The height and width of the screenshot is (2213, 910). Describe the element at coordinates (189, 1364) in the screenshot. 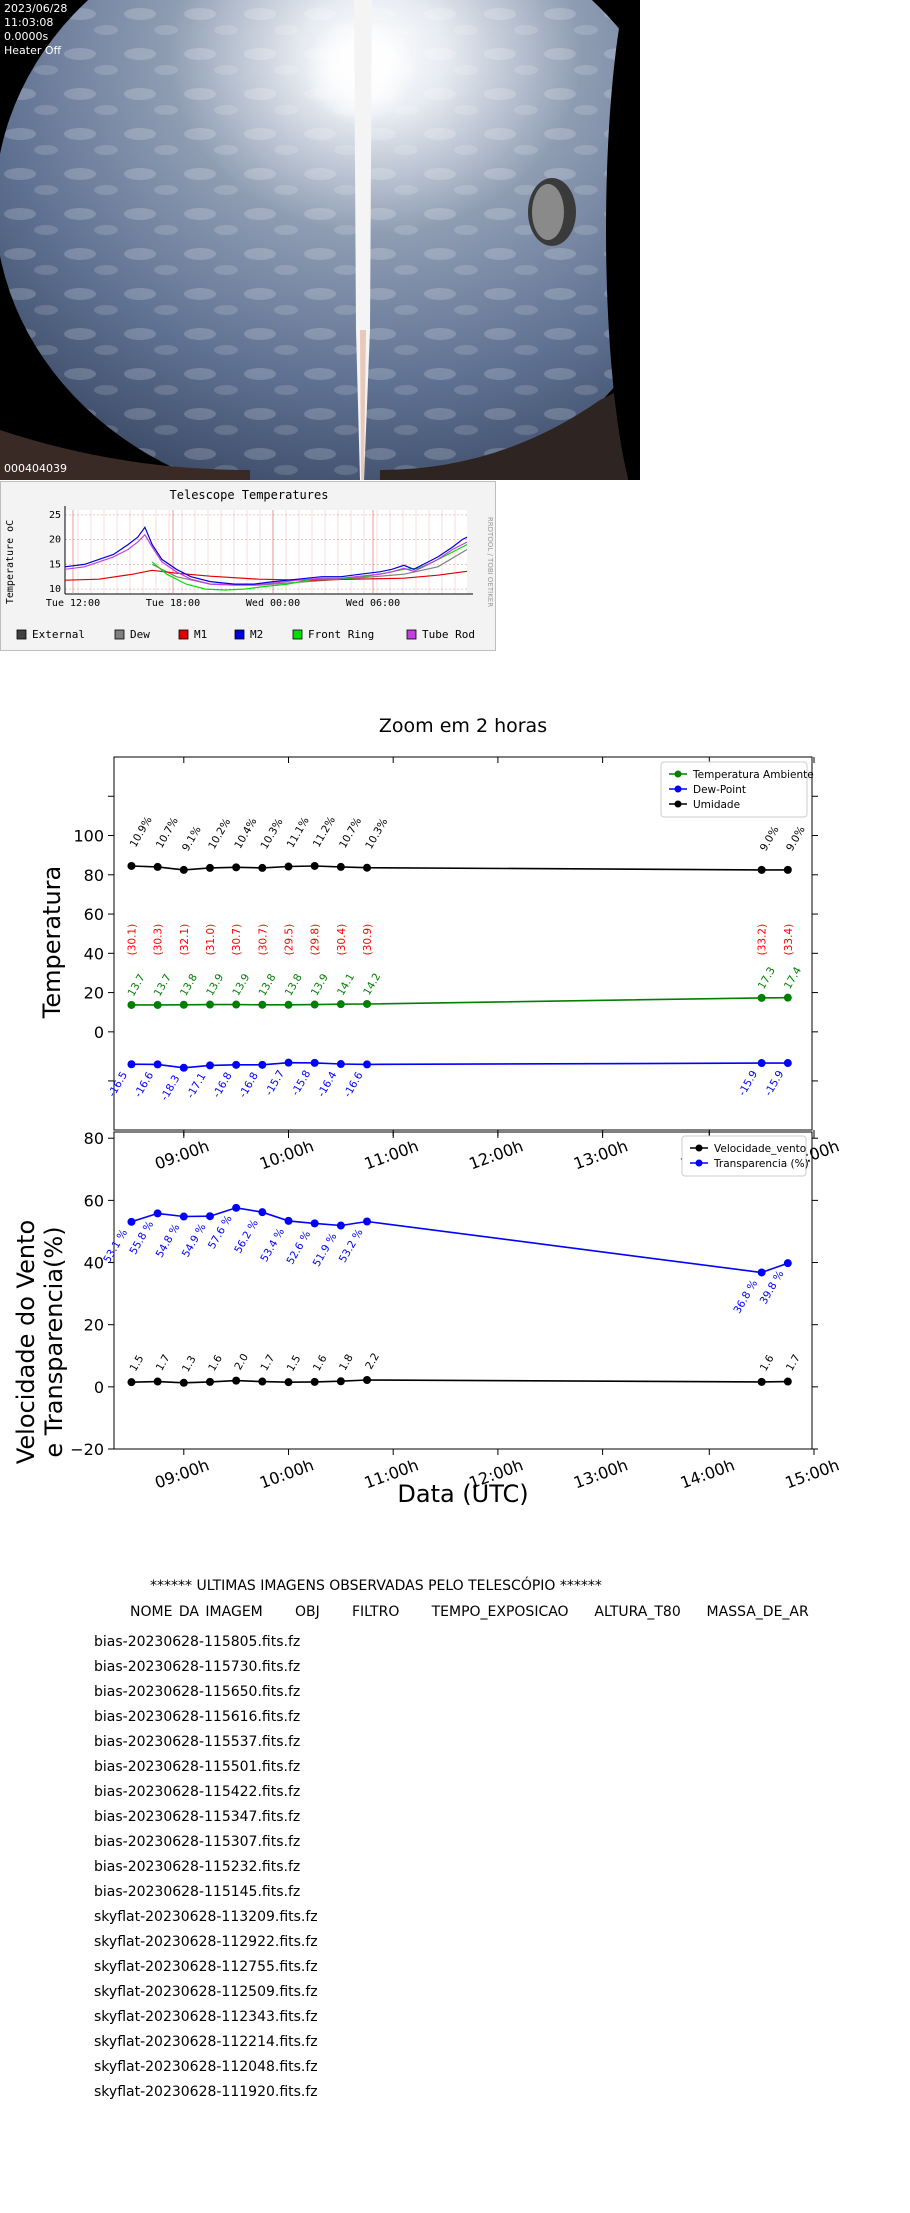

I see `data-label: 1.3` at that location.